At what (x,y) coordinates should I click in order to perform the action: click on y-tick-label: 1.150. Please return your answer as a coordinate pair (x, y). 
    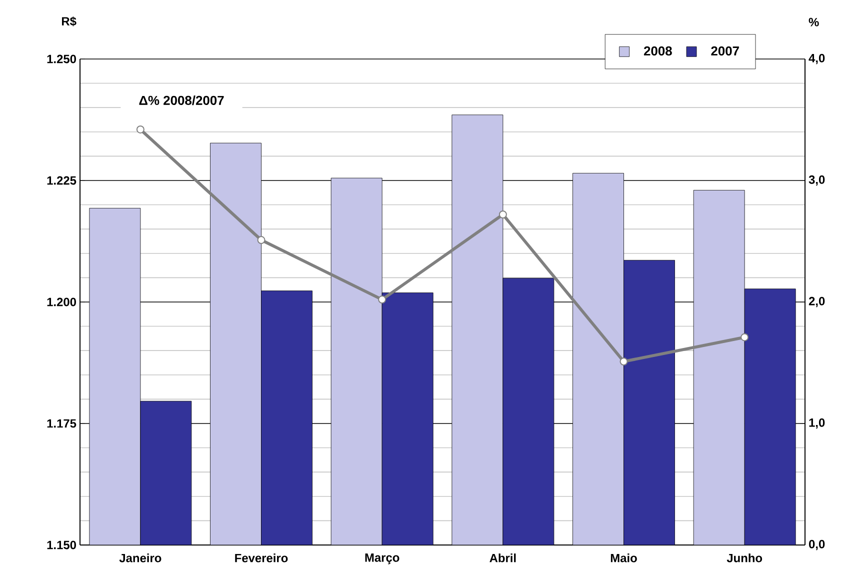
    Looking at the image, I should click on (61, 545).